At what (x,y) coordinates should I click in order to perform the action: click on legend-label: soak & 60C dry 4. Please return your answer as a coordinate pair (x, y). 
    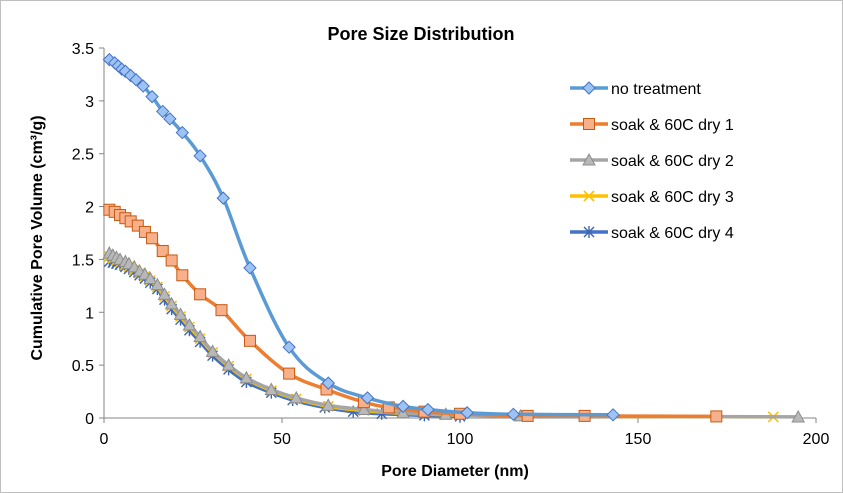
    Looking at the image, I should click on (672, 233).